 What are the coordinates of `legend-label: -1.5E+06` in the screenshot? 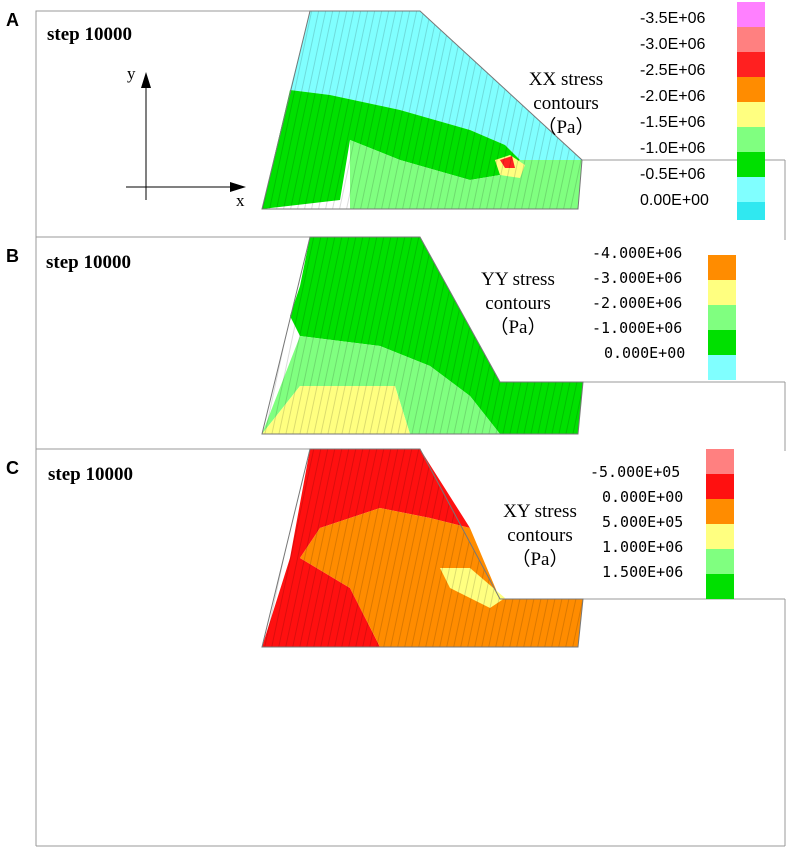 It's located at (673, 122).